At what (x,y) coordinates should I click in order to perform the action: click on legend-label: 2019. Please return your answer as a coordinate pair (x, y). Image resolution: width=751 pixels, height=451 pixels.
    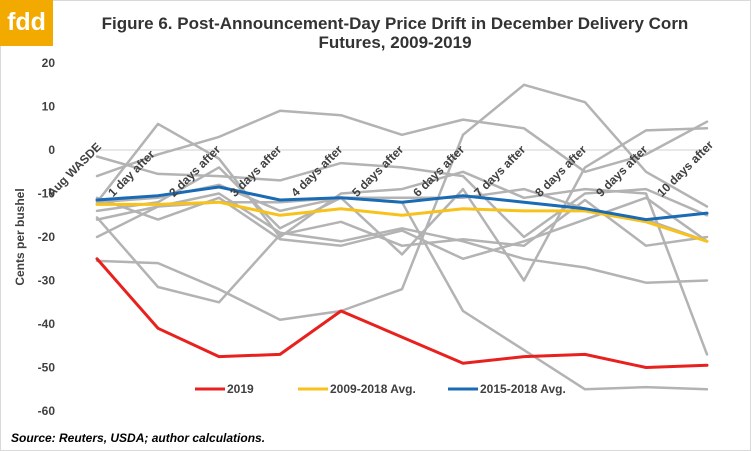
    Looking at the image, I should click on (240, 389).